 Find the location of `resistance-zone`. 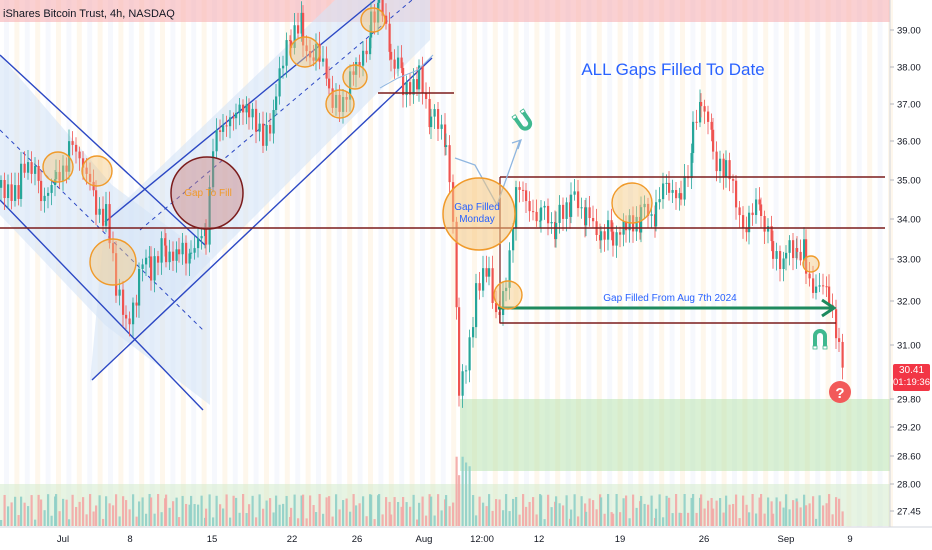

resistance-zone is located at coordinates (445, 11).